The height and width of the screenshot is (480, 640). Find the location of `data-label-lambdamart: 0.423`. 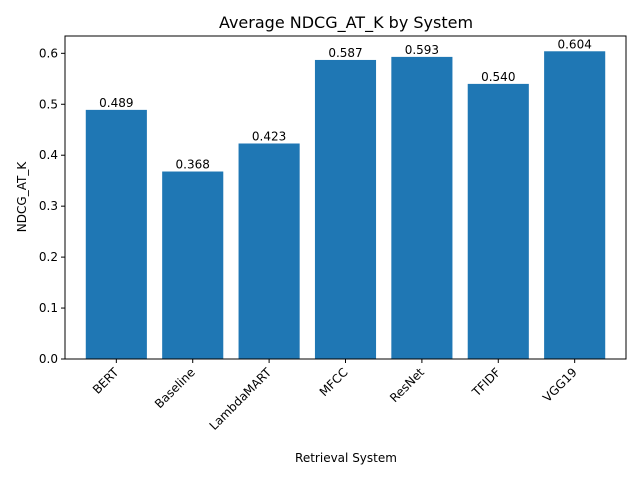

data-label-lambdamart: 0.423 is located at coordinates (269, 136).